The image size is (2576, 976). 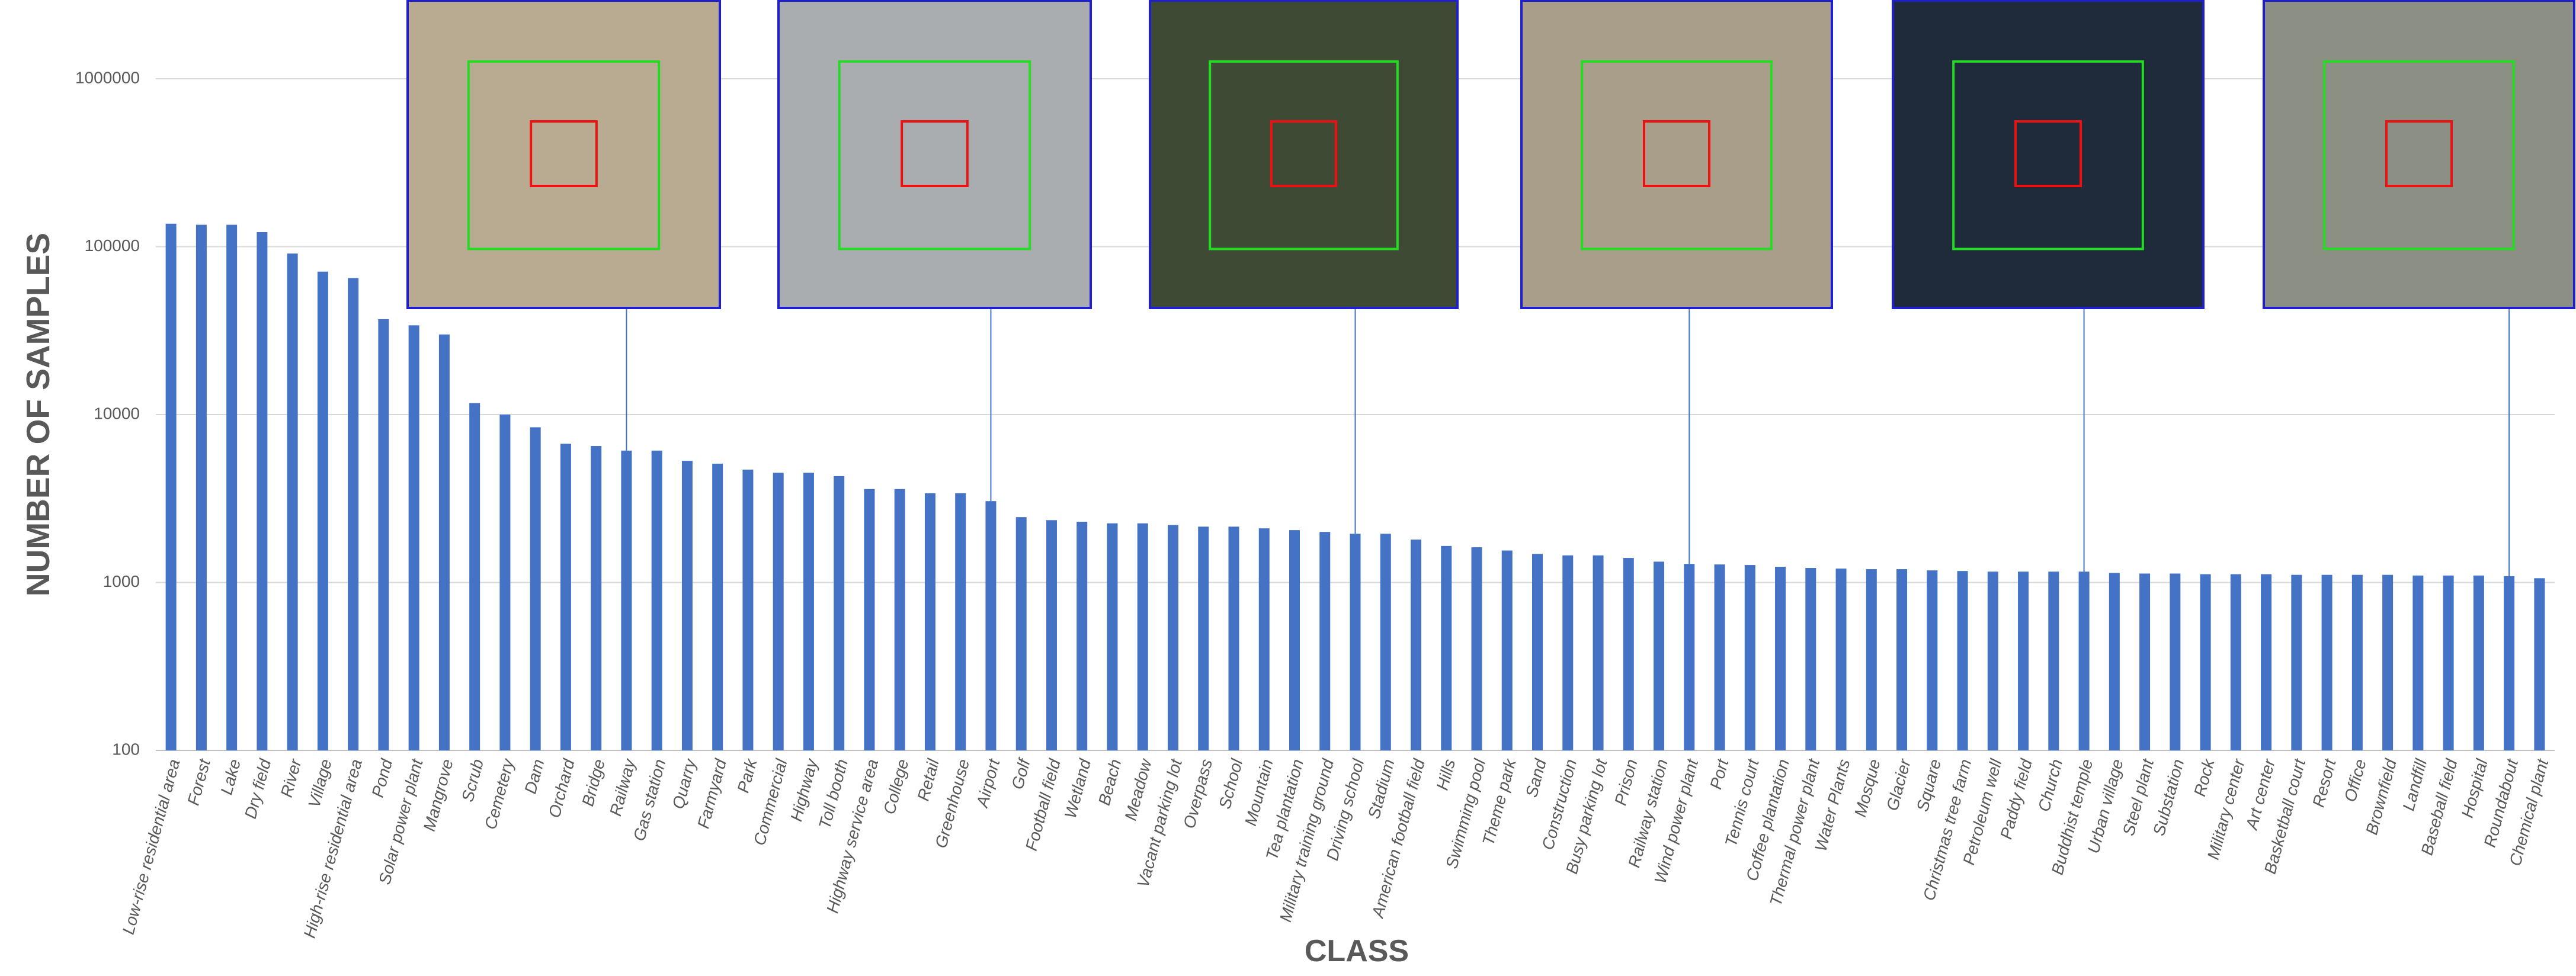 I want to click on x-tick-label: Prison, so click(x=1626, y=782).